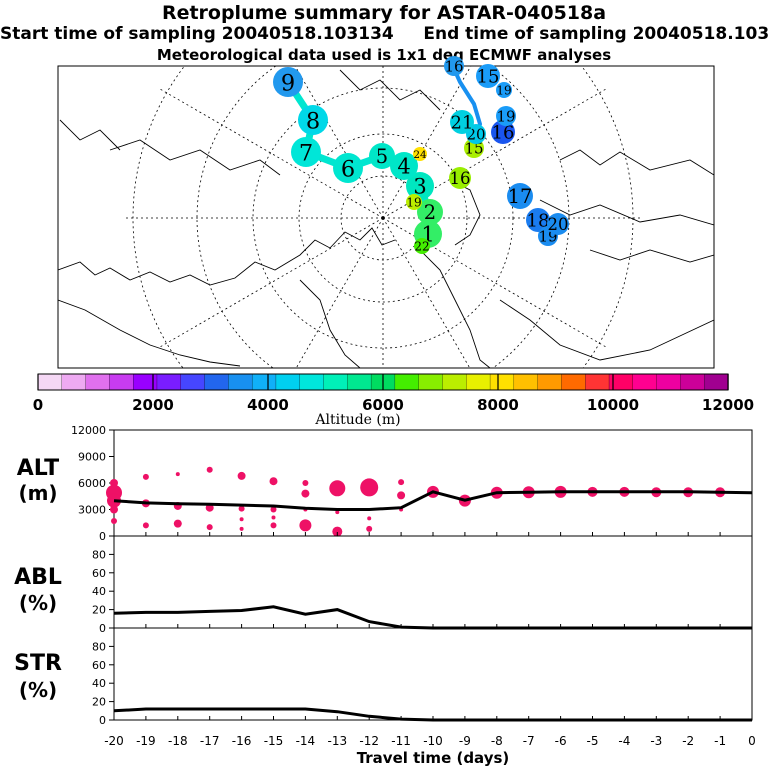 Image resolution: width=768 pixels, height=768 pixels. What do you see at coordinates (593, 741) in the screenshot?
I see `x-tick-label: -5` at bounding box center [593, 741].